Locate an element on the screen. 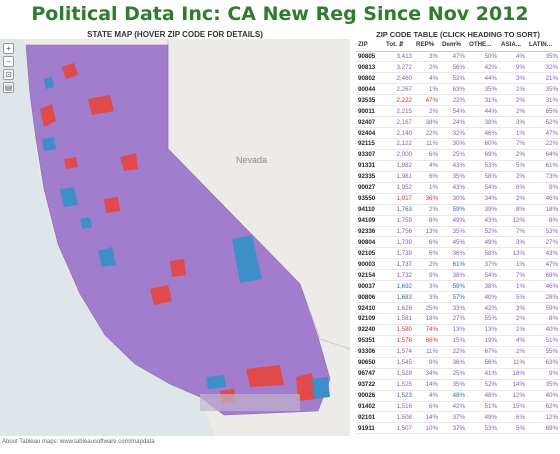  cell-dem-pct: 49% is located at coordinates (453, 221).